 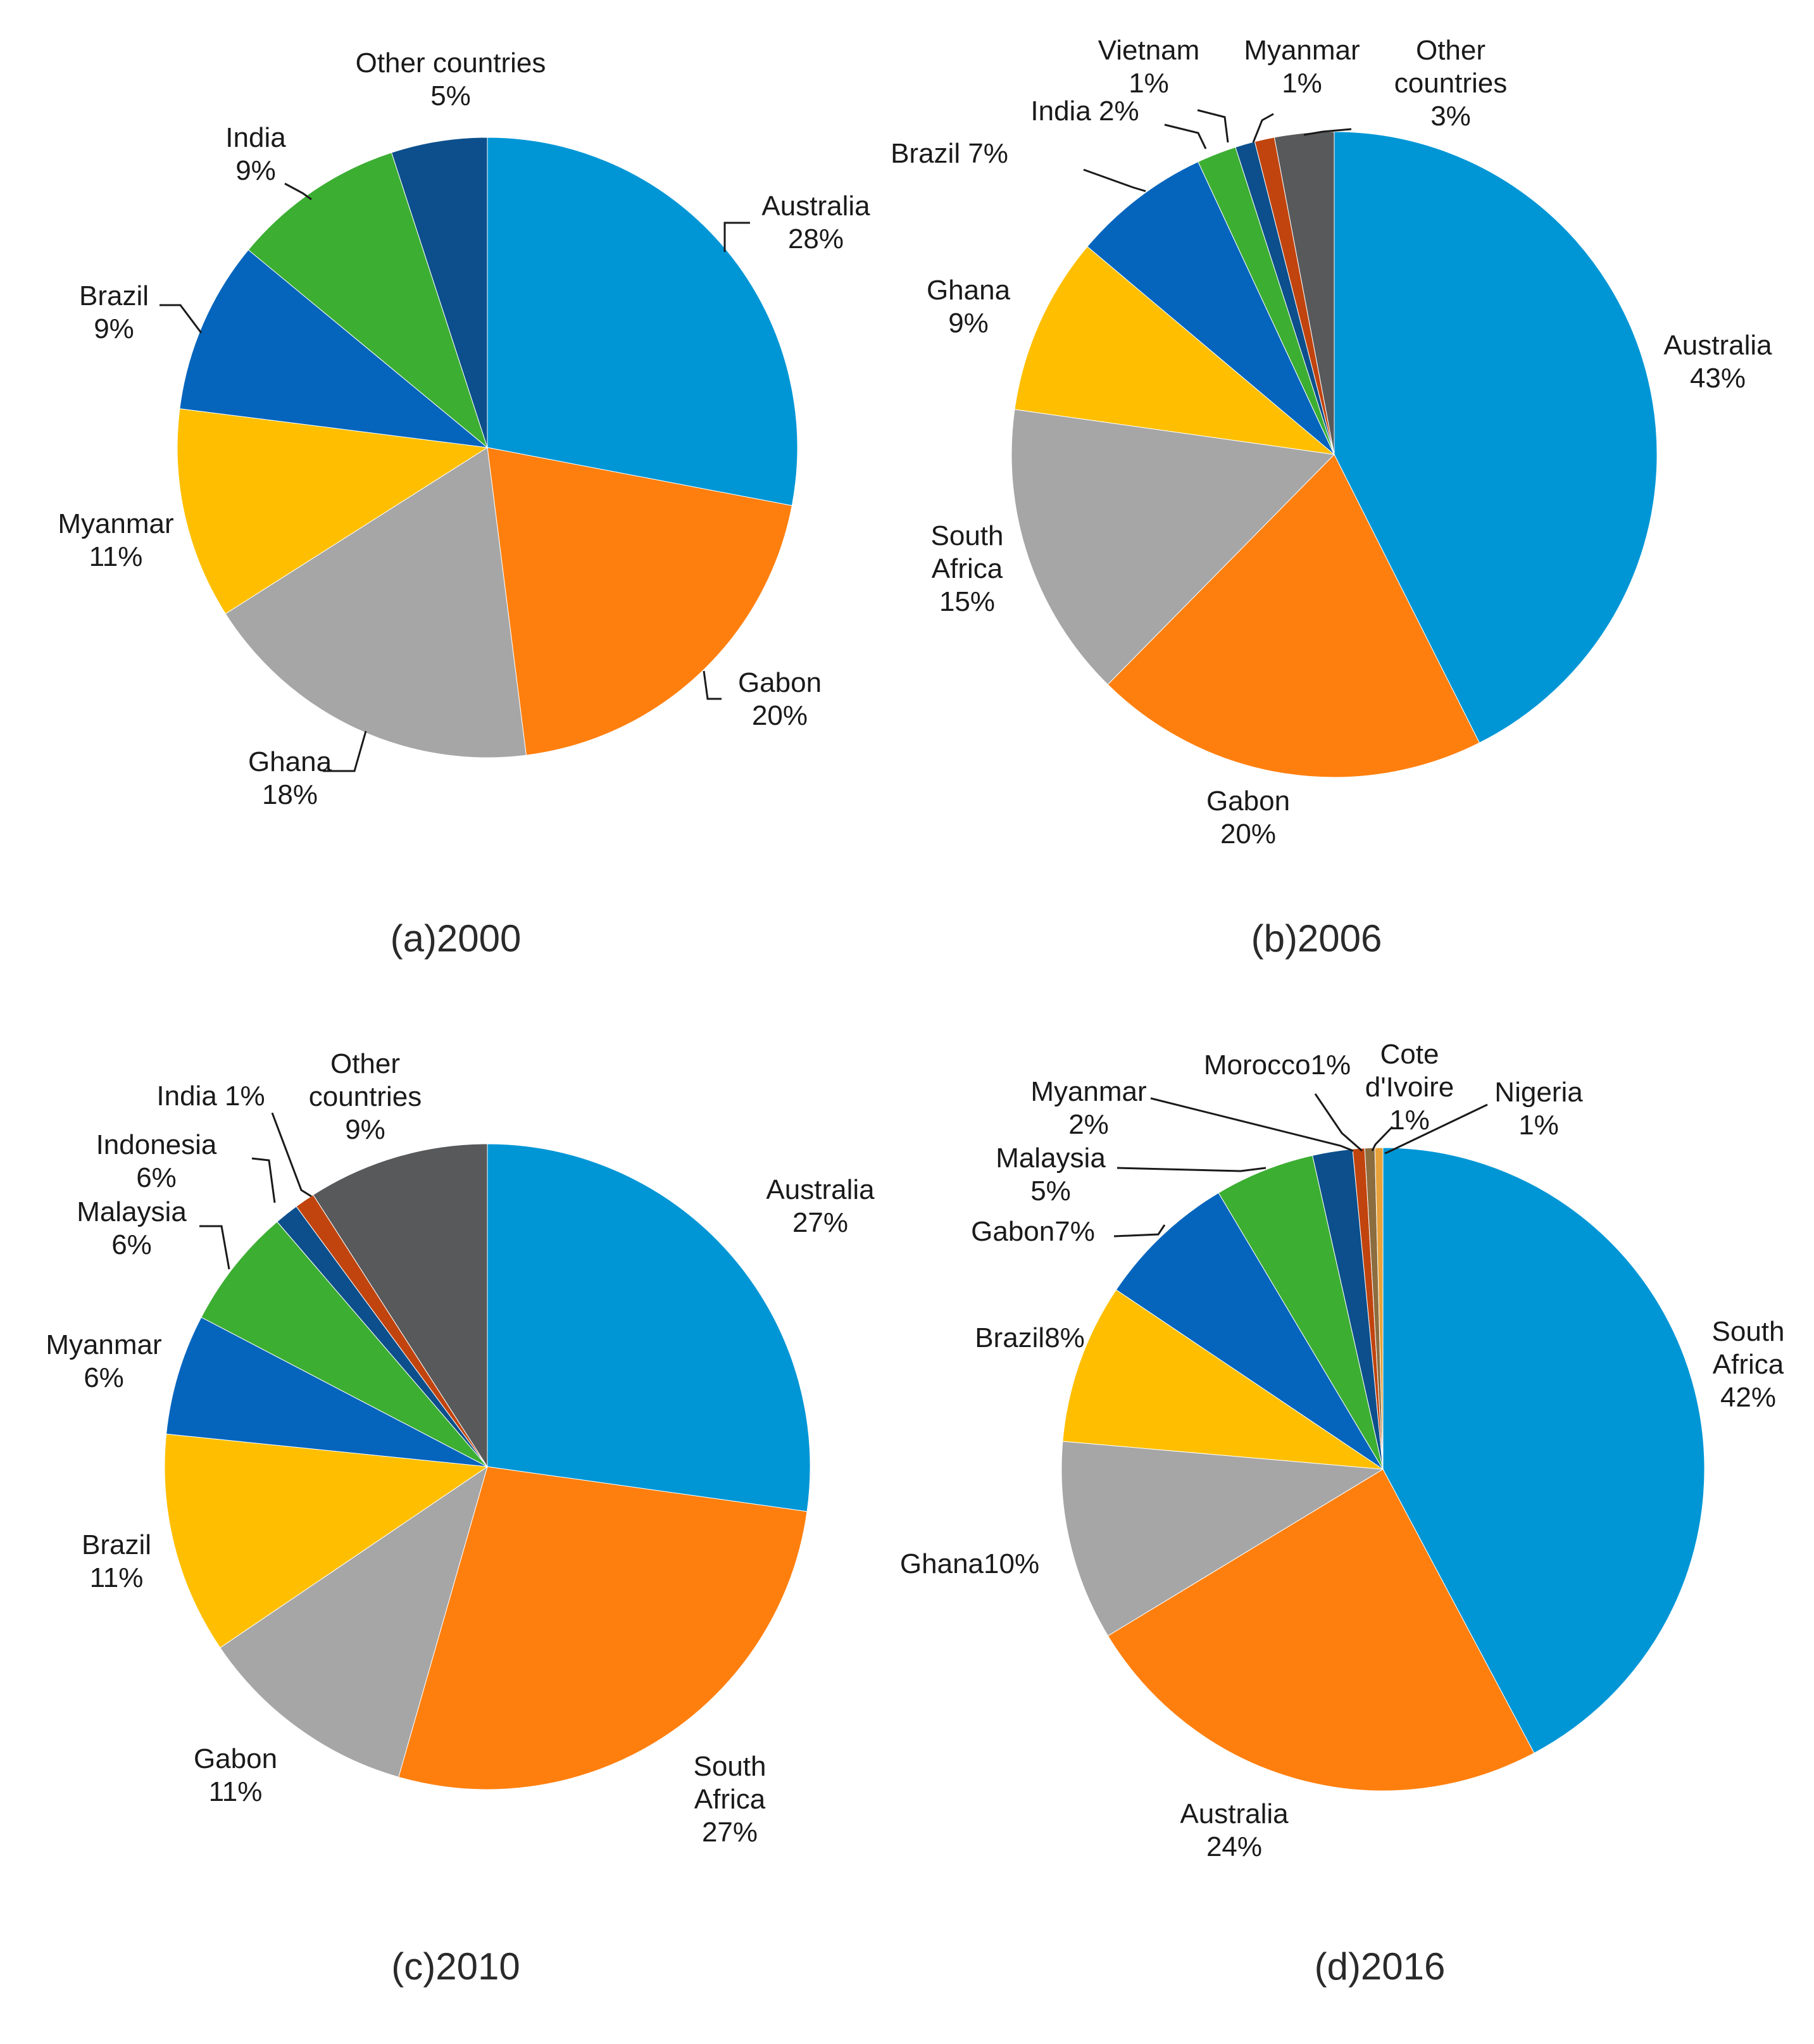 What do you see at coordinates (103, 1361) in the screenshot?
I see `slice-label: Myanmar 6%` at bounding box center [103, 1361].